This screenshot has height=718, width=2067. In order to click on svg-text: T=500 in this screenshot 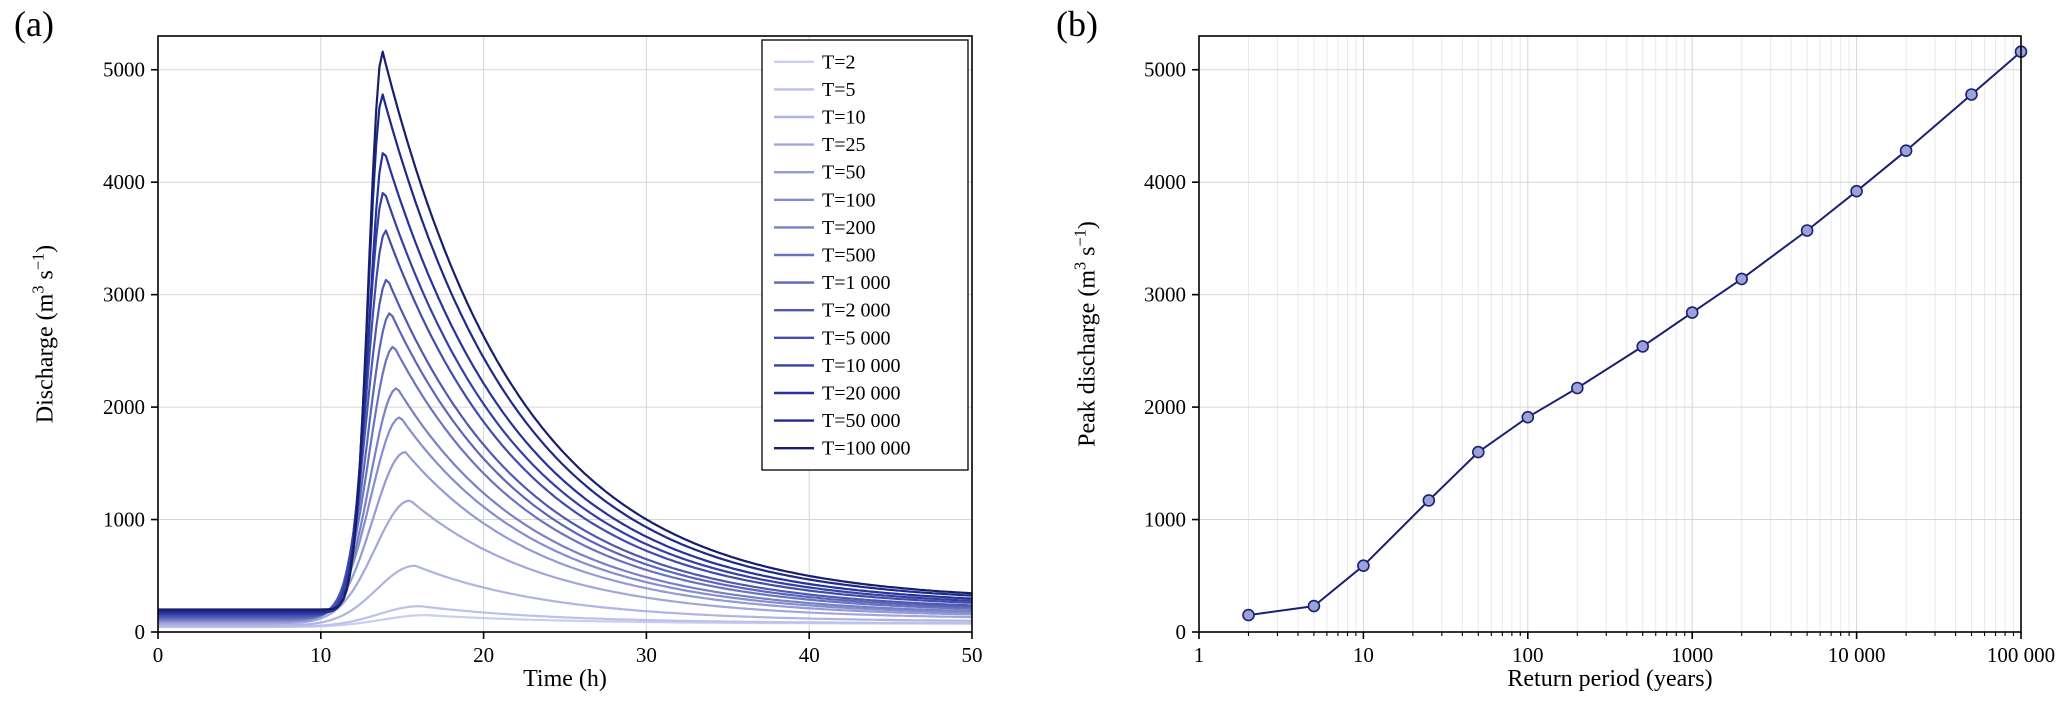, I will do `click(849, 256)`.